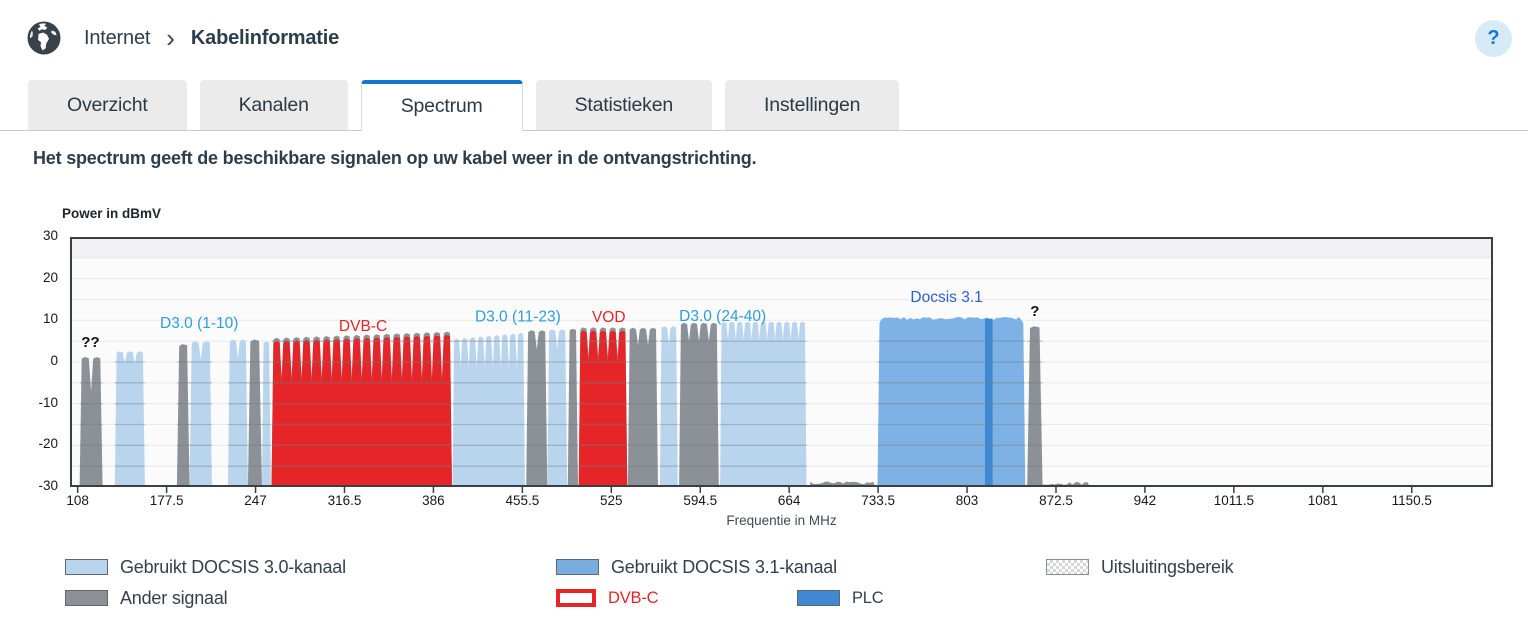 This screenshot has width=1528, height=629. I want to click on legend-swatch-dvbc, so click(576, 598).